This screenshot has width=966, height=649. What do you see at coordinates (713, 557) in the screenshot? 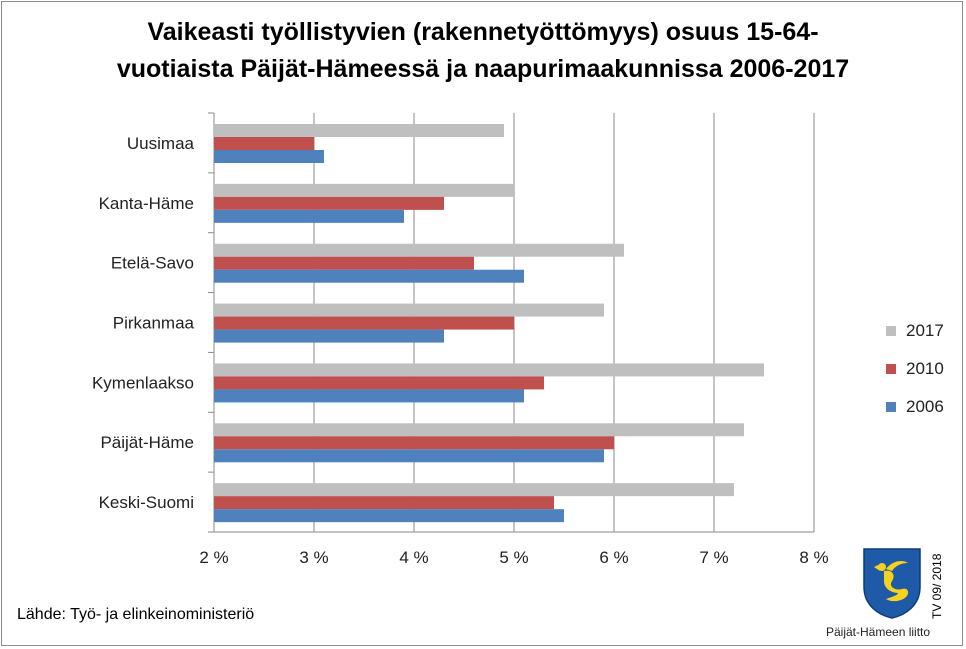
I see `x-tick-label: 7 %` at bounding box center [713, 557].